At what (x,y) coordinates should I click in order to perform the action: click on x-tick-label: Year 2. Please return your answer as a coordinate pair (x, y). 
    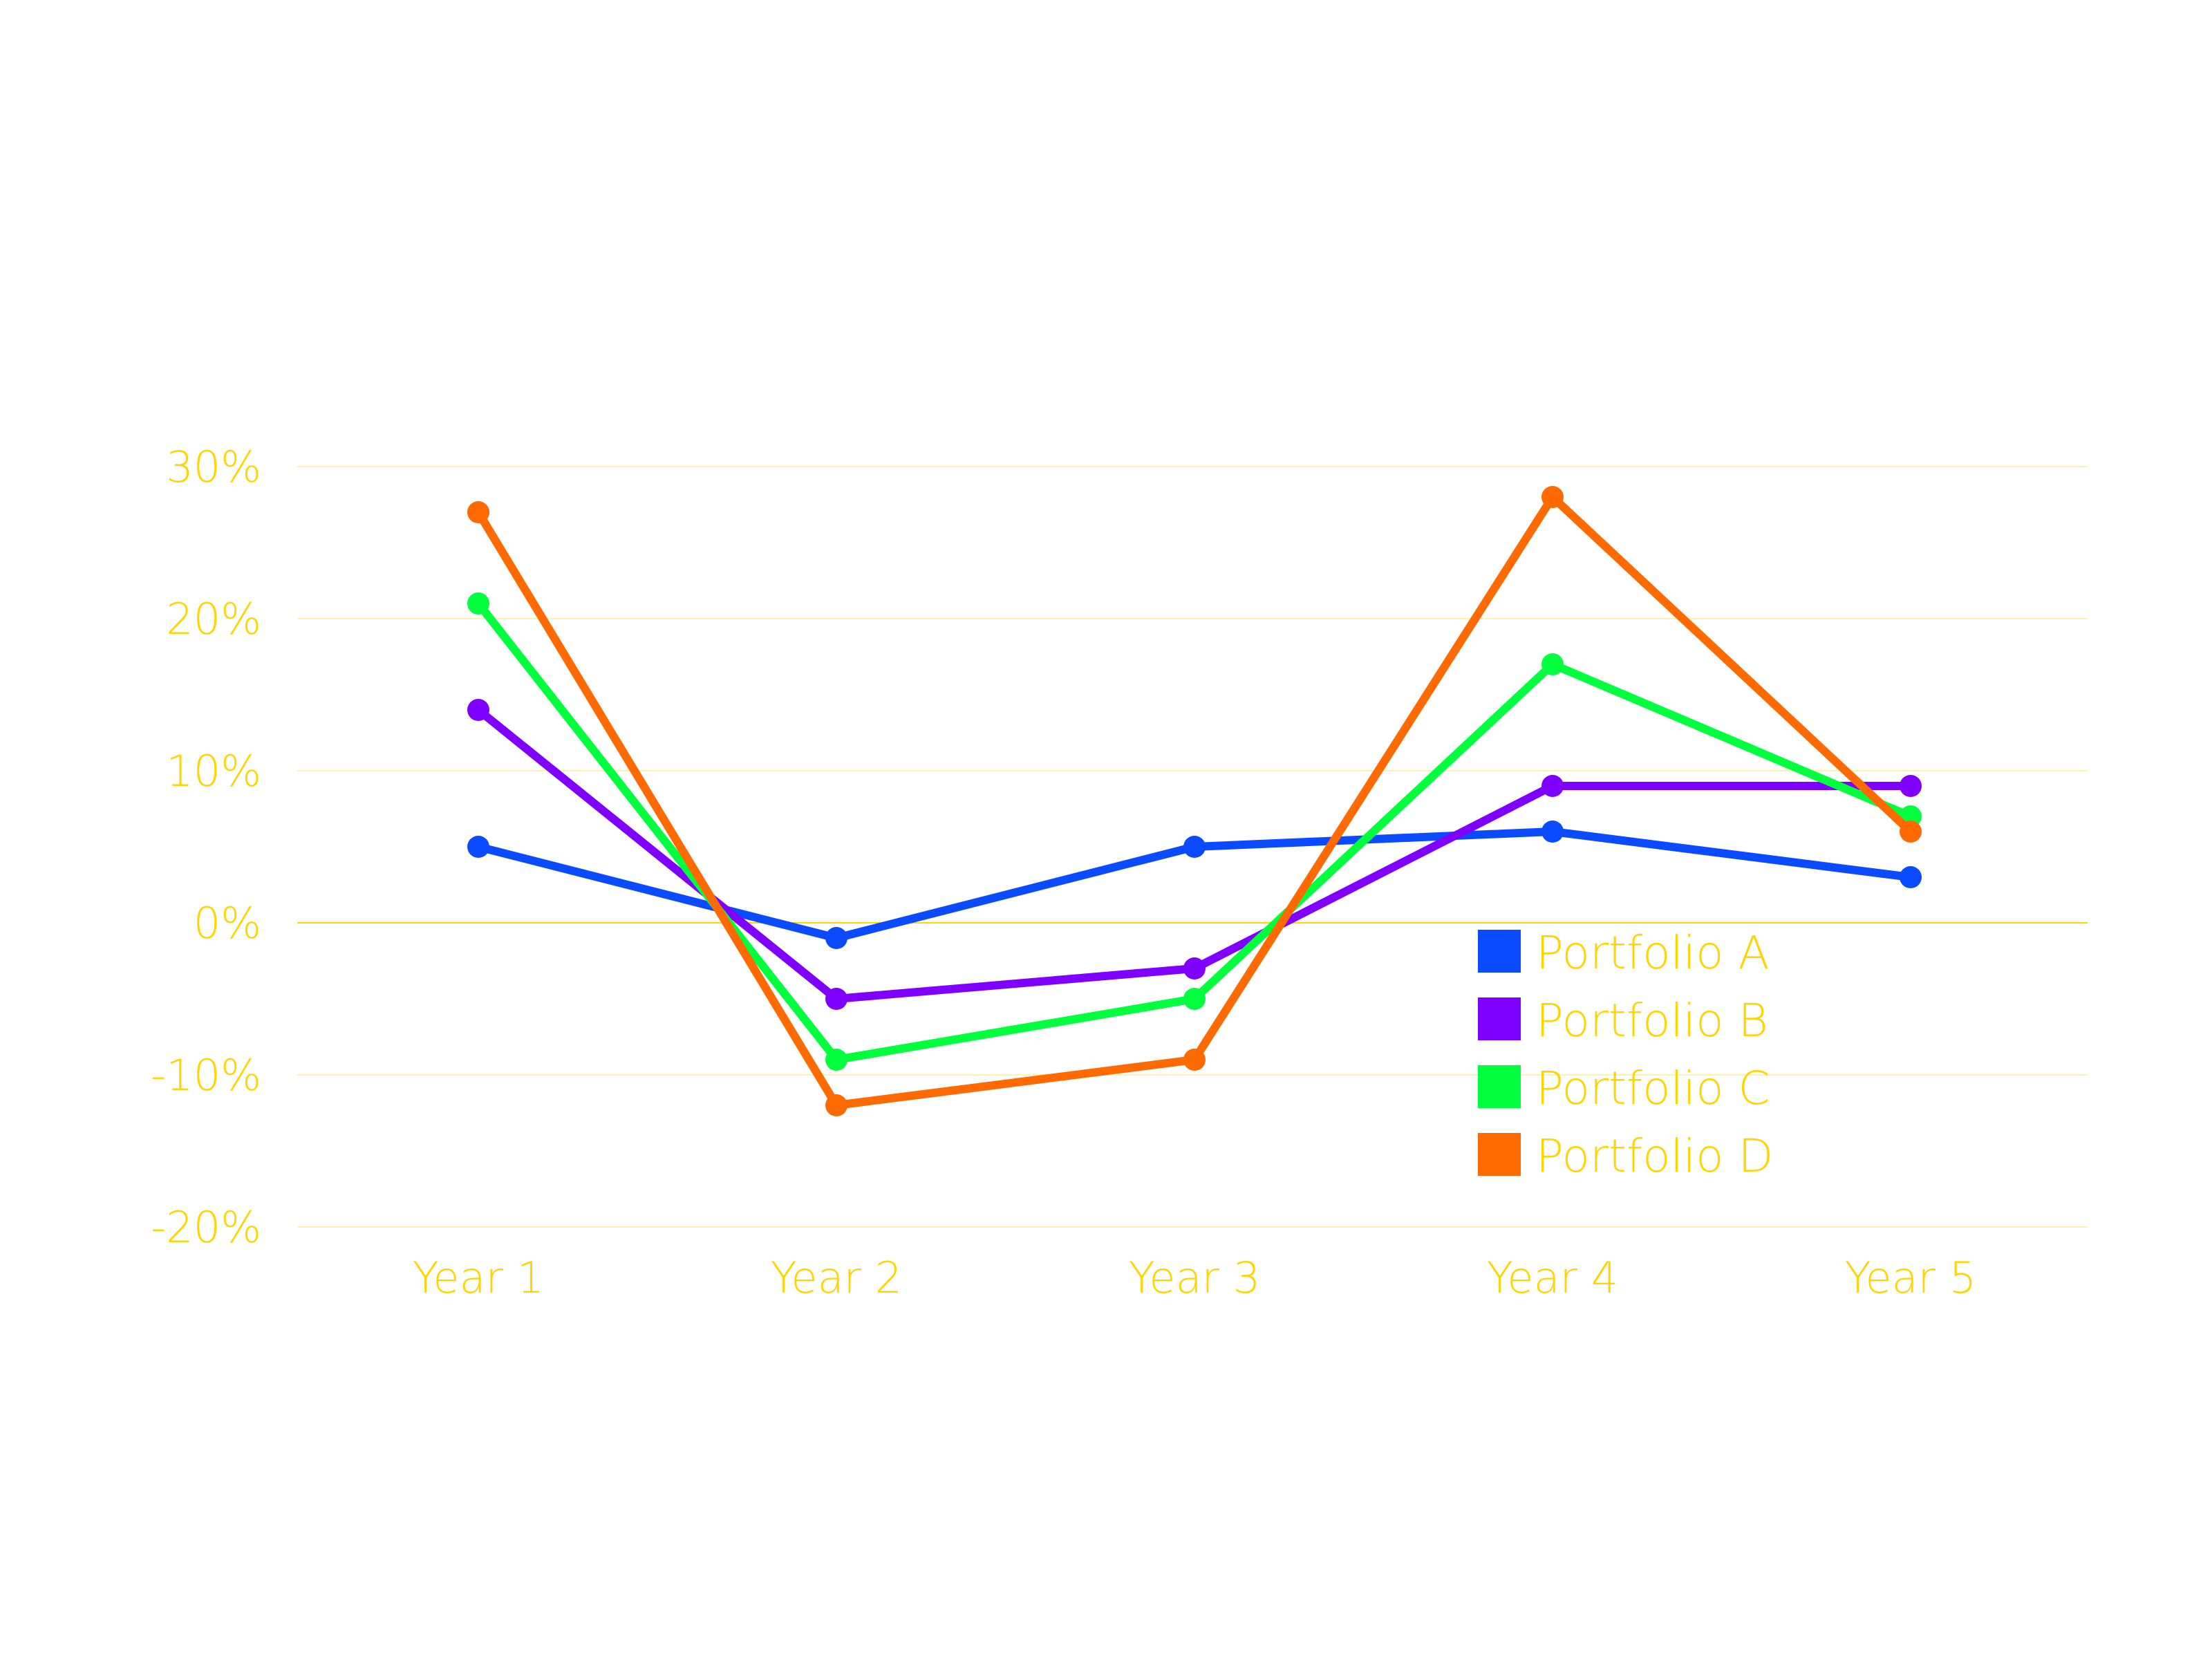
    Looking at the image, I should click on (836, 1278).